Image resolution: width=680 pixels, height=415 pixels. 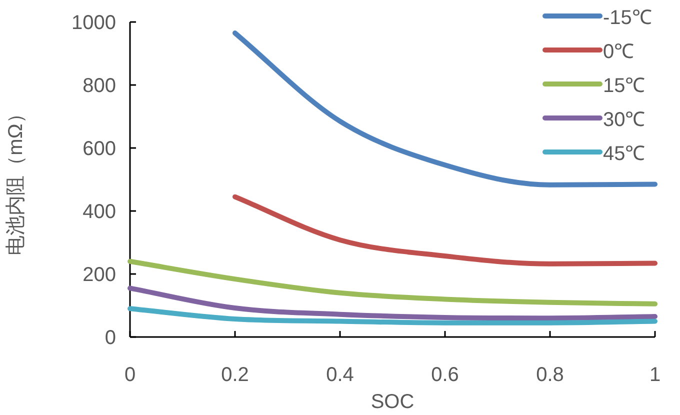 What do you see at coordinates (235, 375) in the screenshot?
I see `x-tick-label: 0.2` at bounding box center [235, 375].